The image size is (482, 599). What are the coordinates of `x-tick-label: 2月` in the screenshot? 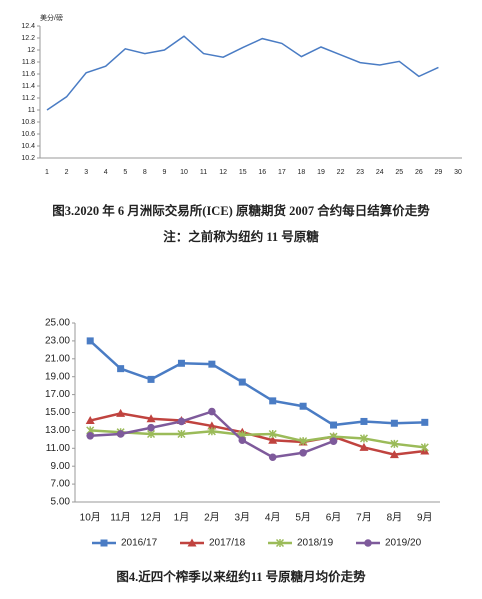 It's located at (212, 518).